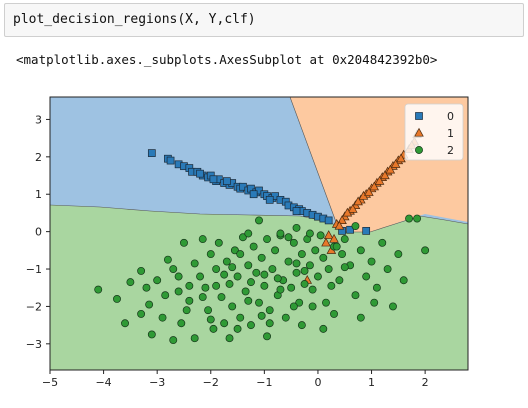 The height and width of the screenshot is (408, 528). I want to click on x-tick-label: 1, so click(371, 382).